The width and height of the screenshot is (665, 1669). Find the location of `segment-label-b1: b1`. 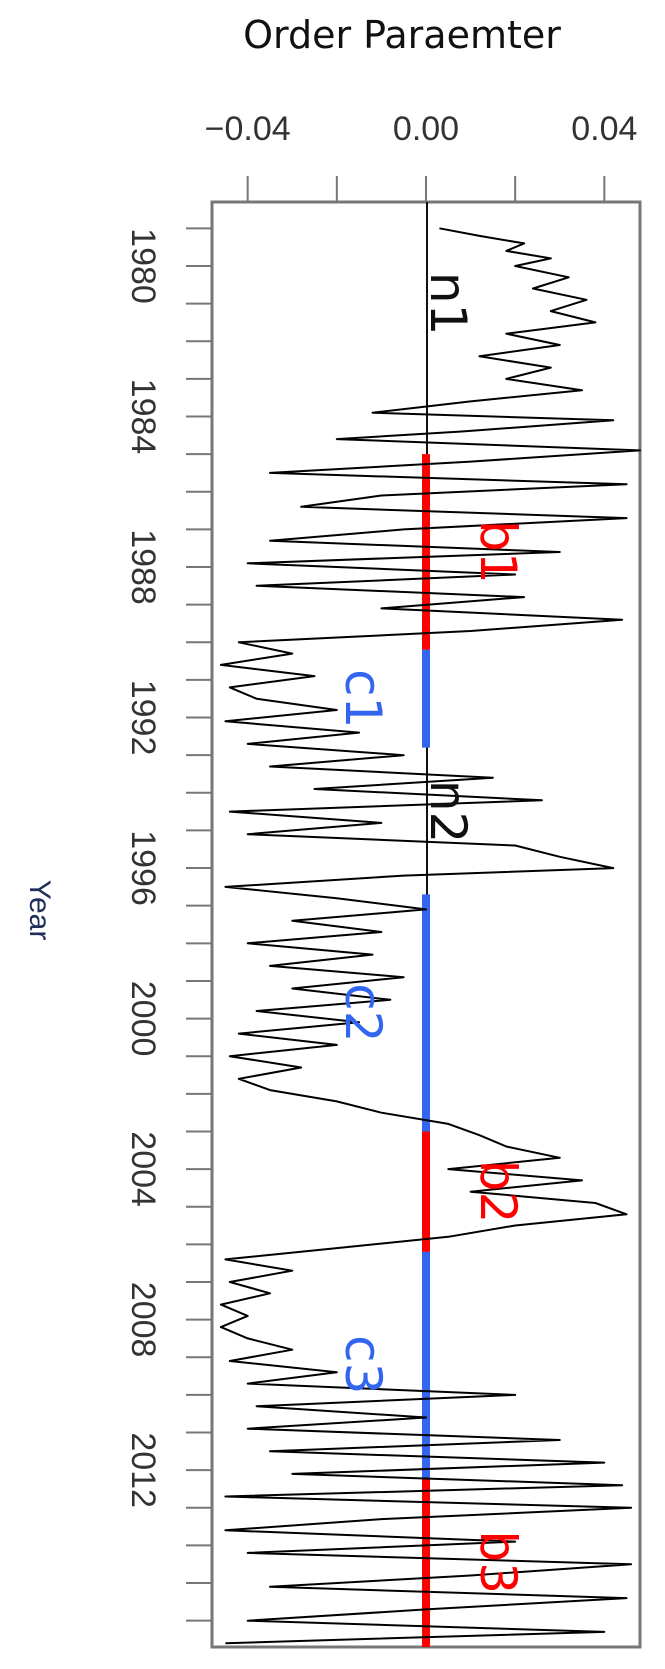

segment-label-b1: b1 is located at coordinates (498, 552).